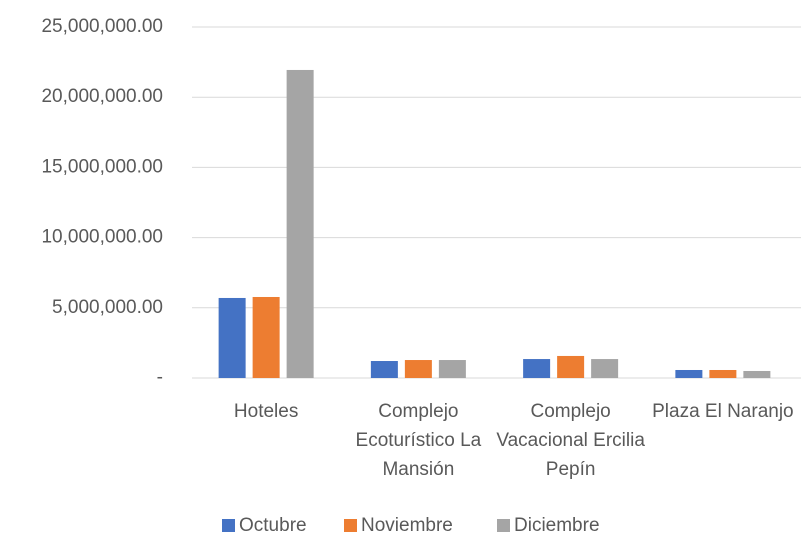 This screenshot has height=536, width=801. What do you see at coordinates (418, 440) in the screenshot?
I see `x-tick-label: Complejo Ecoturístico La Mansión` at bounding box center [418, 440].